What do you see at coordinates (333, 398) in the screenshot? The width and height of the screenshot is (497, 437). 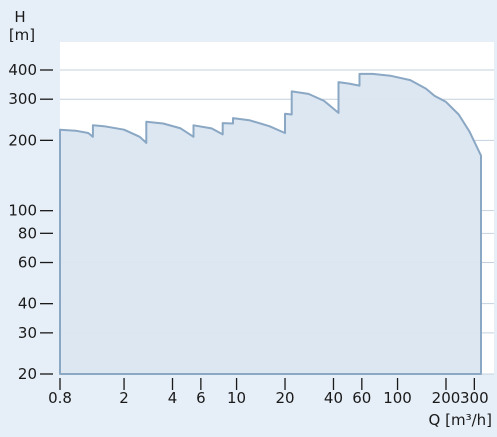 I see `x-tick-label-40: 40` at bounding box center [333, 398].